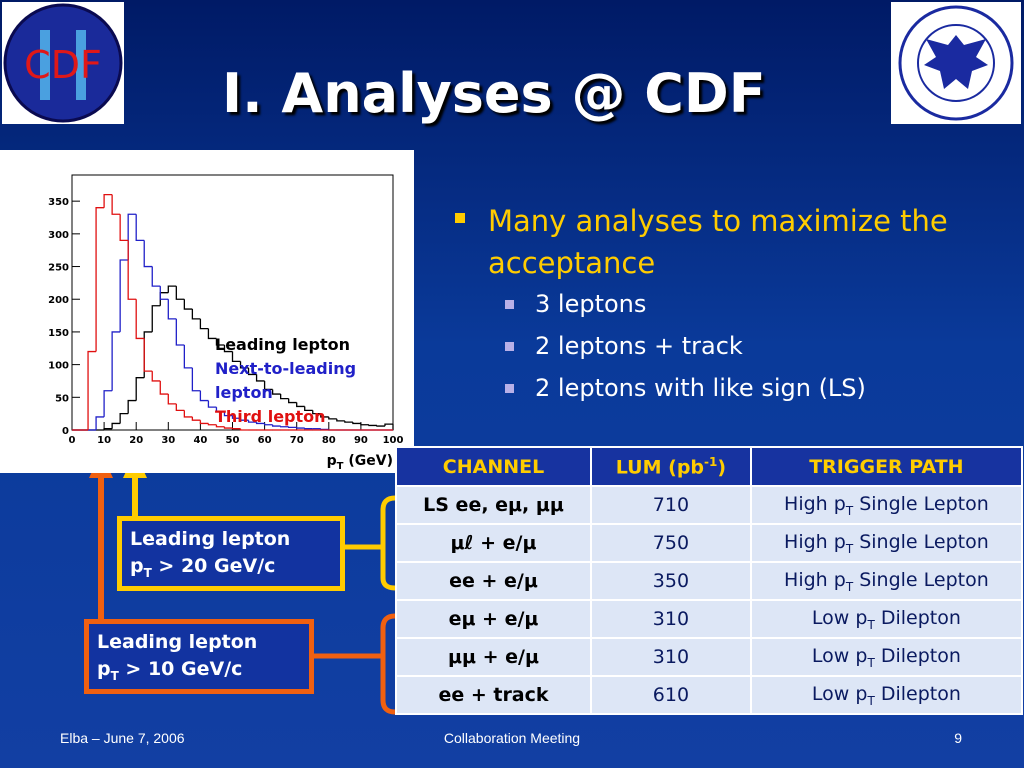  Describe the element at coordinates (493, 581) in the screenshot. I see `table-cell: ee + e/μ` at that location.